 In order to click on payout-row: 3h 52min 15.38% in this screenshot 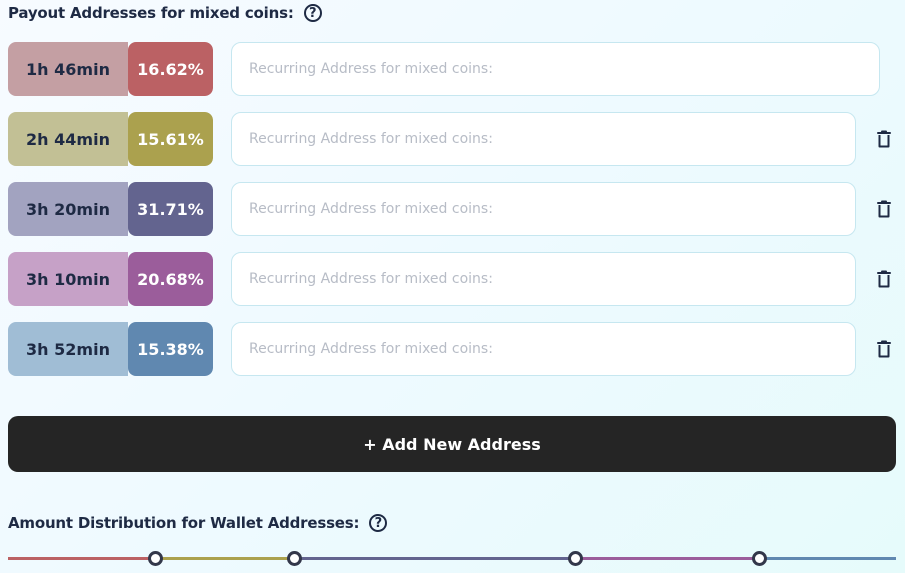, I will do `click(453, 349)`.